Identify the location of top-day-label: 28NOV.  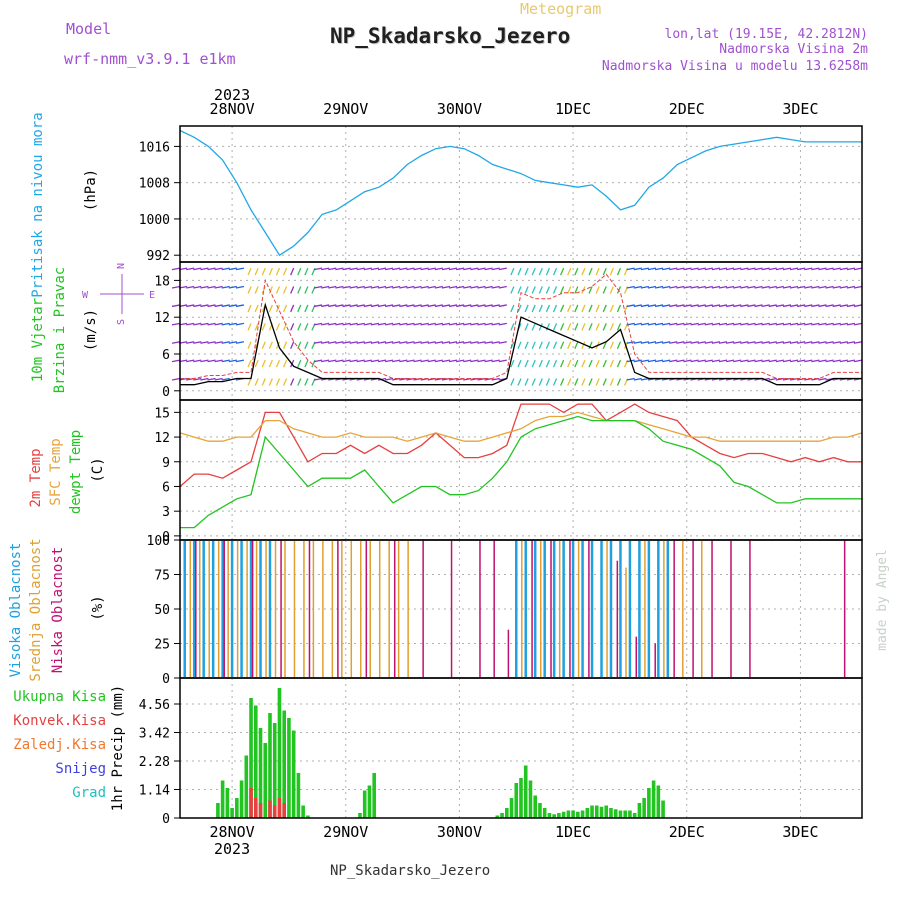
(232, 109).